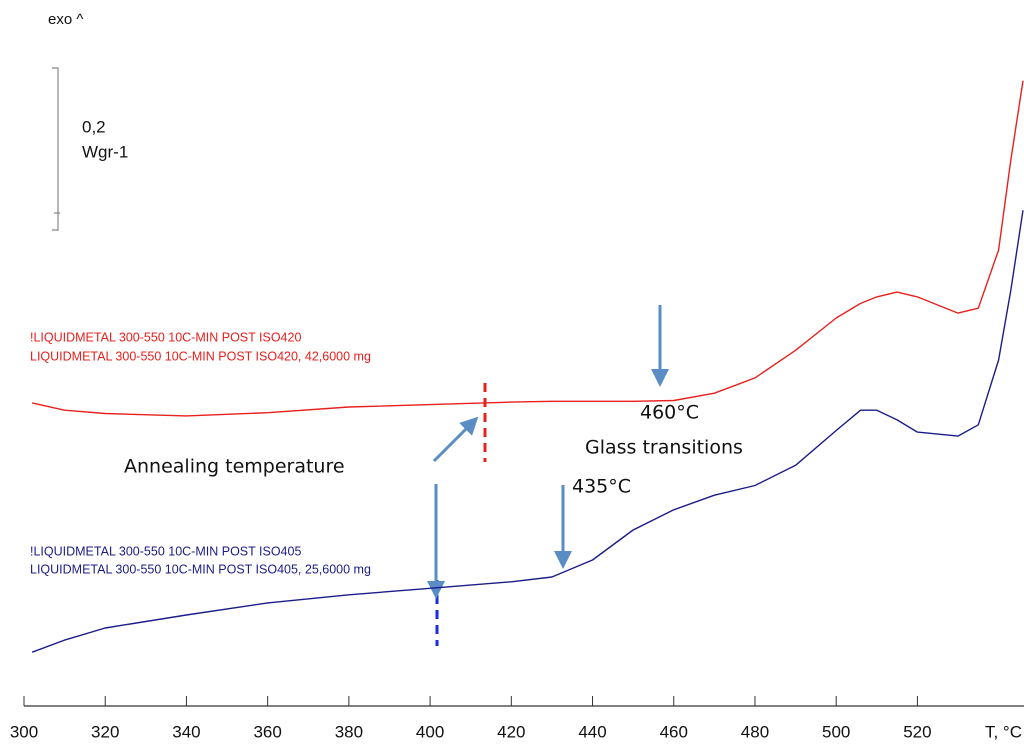 This screenshot has height=753, width=1024. Describe the element at coordinates (511, 731) in the screenshot. I see `x-tick-label: 420` at that location.